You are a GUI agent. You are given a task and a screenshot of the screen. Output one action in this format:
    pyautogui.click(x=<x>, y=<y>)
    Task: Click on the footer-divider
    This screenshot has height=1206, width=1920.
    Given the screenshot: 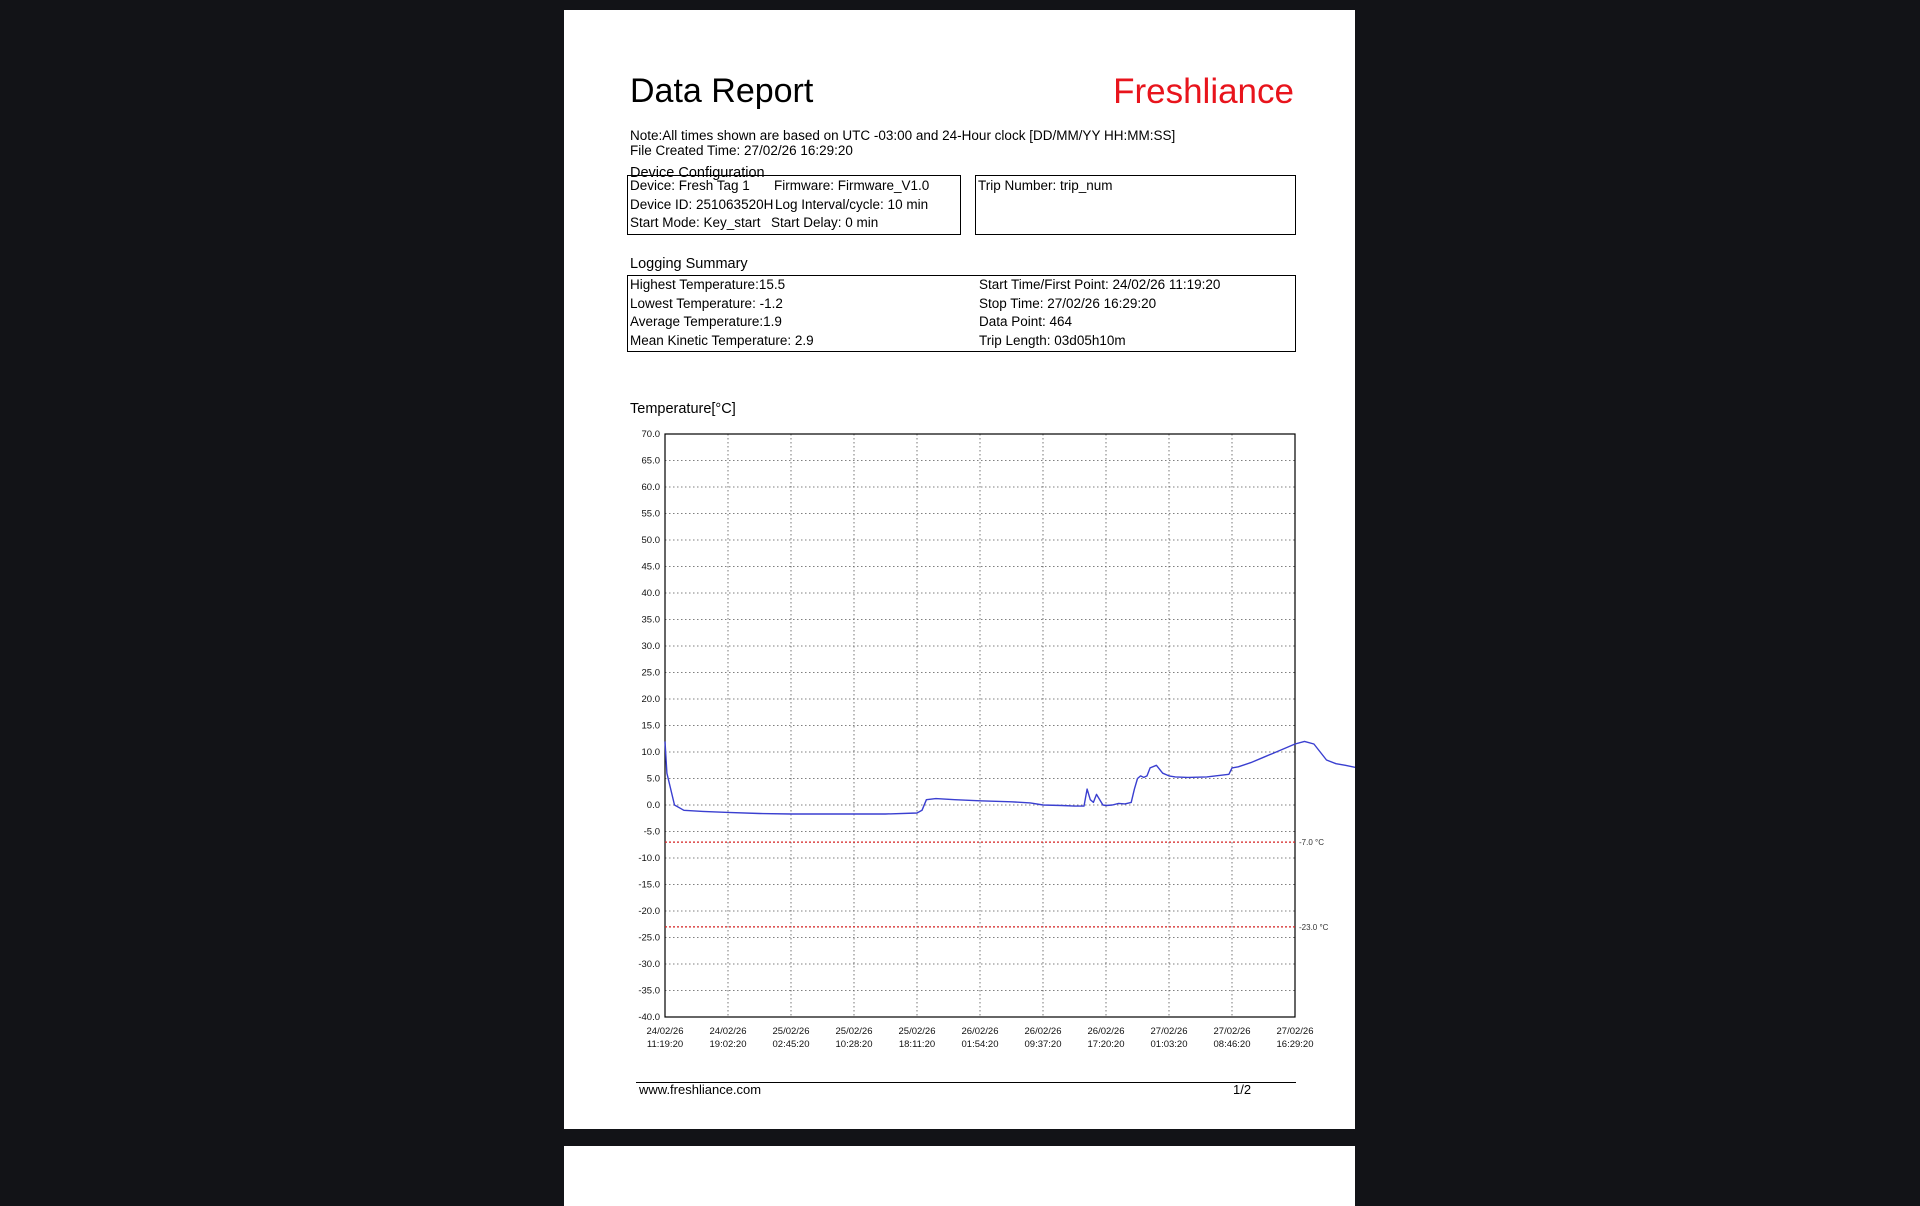 What is the action you would take?
    pyautogui.click(x=966, y=1082)
    